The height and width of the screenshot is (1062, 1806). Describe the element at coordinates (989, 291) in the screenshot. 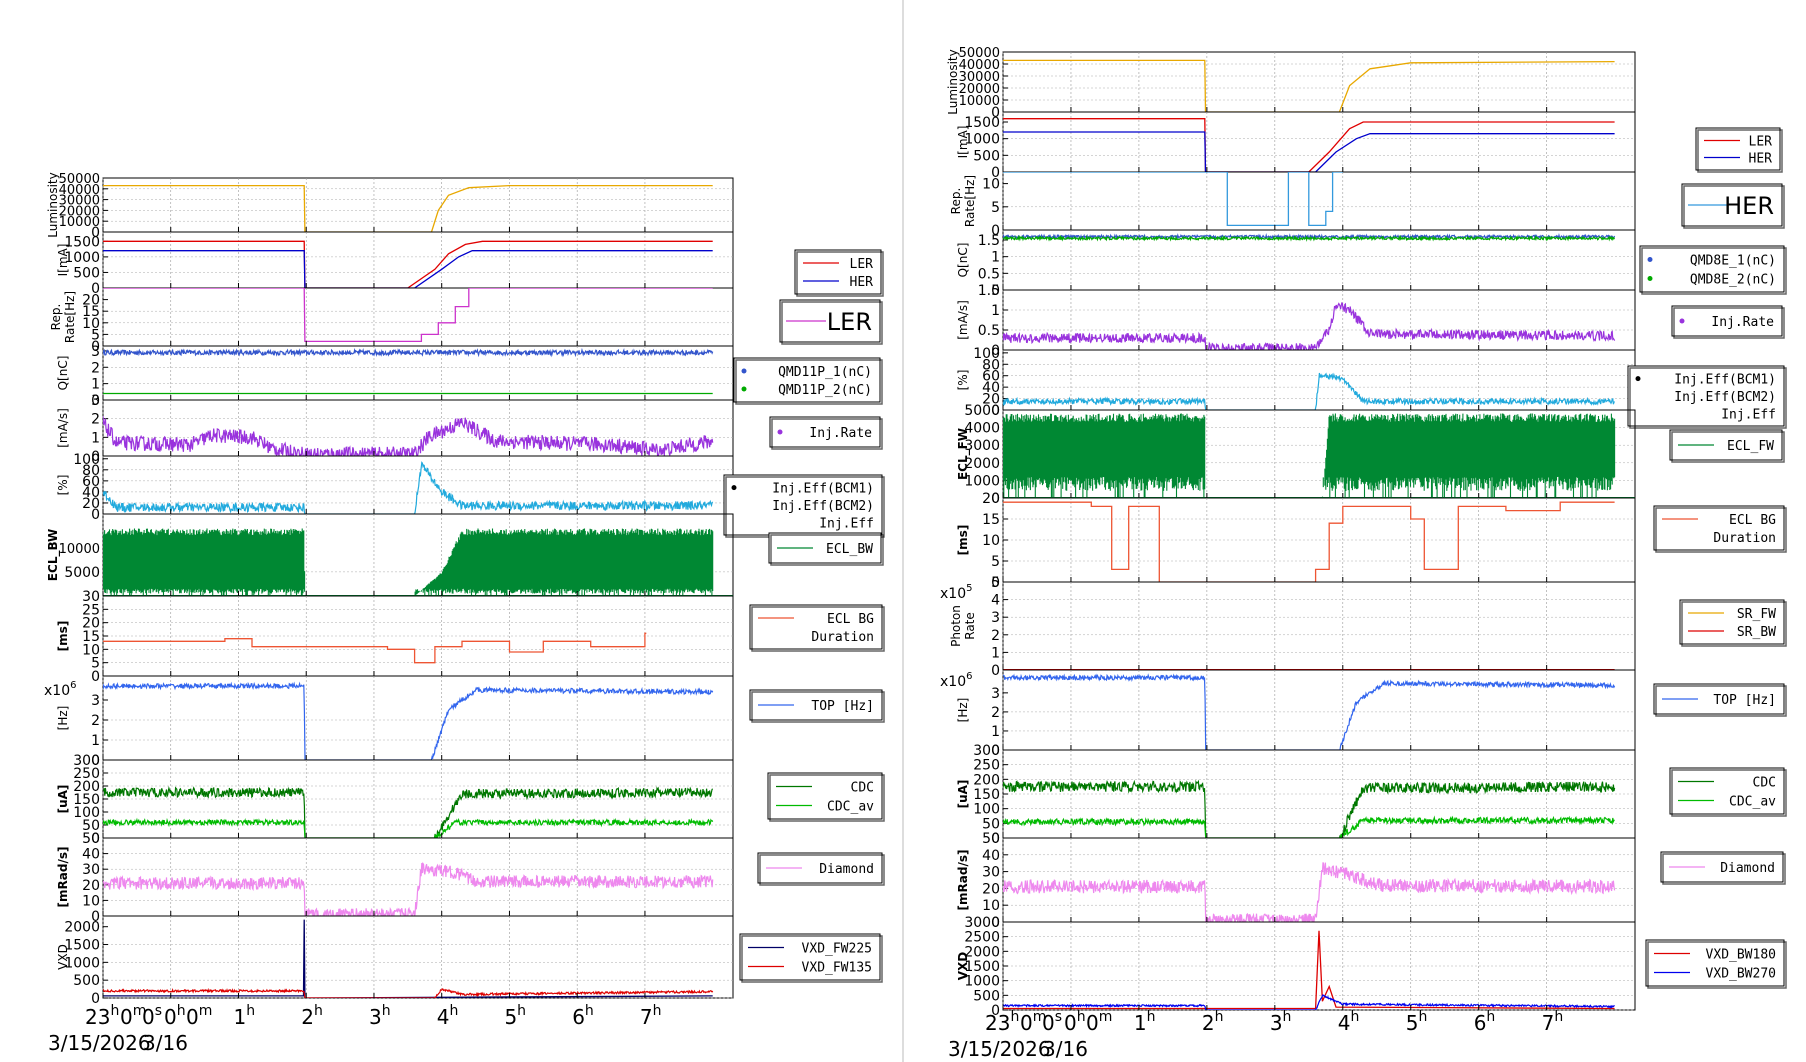

I see `y-tick-label: 1.5` at that location.